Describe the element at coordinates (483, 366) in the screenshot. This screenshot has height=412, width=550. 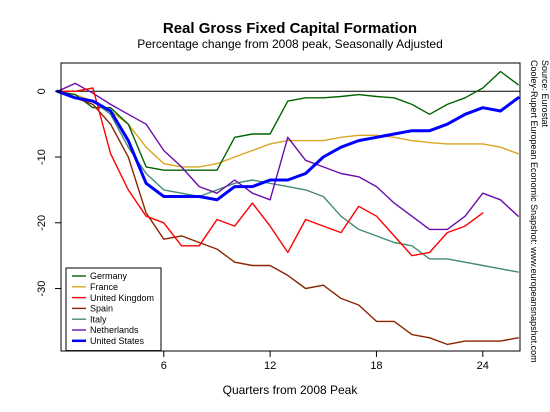
I see `x-tick-label: 24` at that location.